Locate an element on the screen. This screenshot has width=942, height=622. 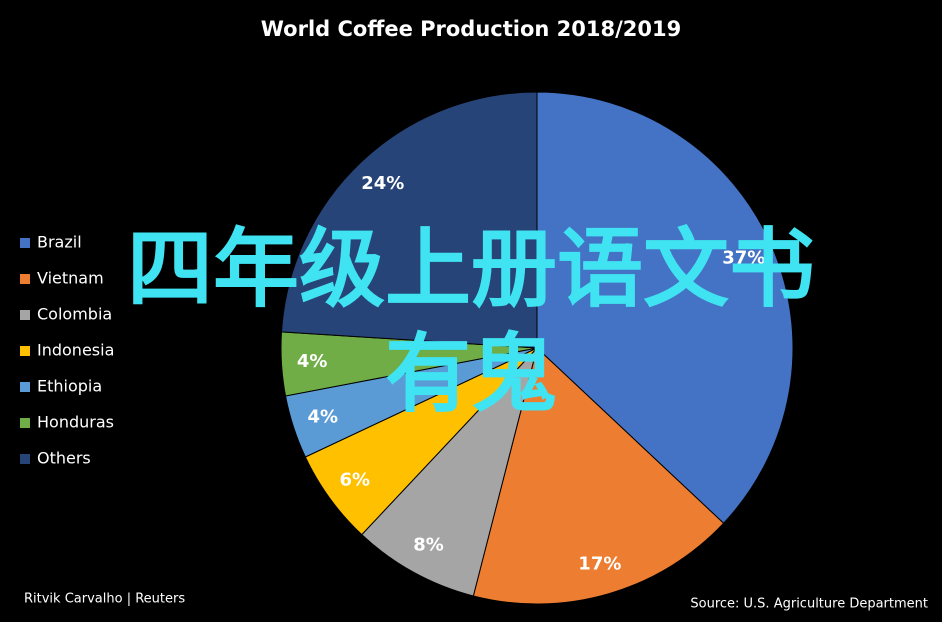
legend-label: Others is located at coordinates (64, 458).